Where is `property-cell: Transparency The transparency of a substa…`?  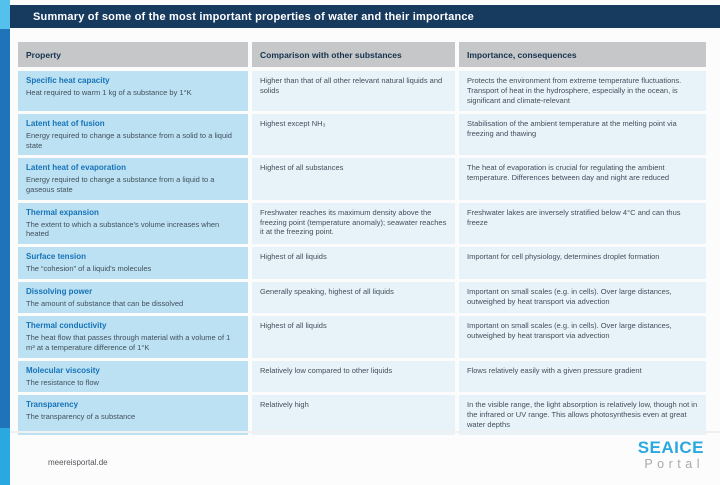 property-cell: Transparency The transparency of a substa… is located at coordinates (133, 415).